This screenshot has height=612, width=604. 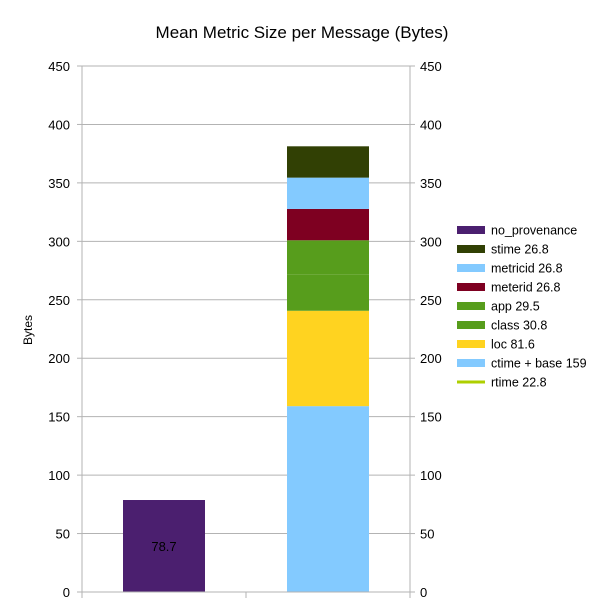 What do you see at coordinates (431, 329) in the screenshot?
I see `right-tick-labels: 0 50 100 150 200 250 300 350 400 450` at bounding box center [431, 329].